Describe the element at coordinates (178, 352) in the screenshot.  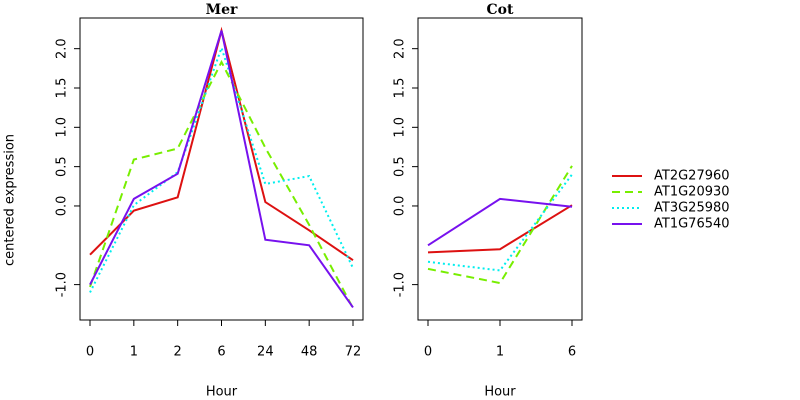
I see `x-tick-label: 2` at that location.